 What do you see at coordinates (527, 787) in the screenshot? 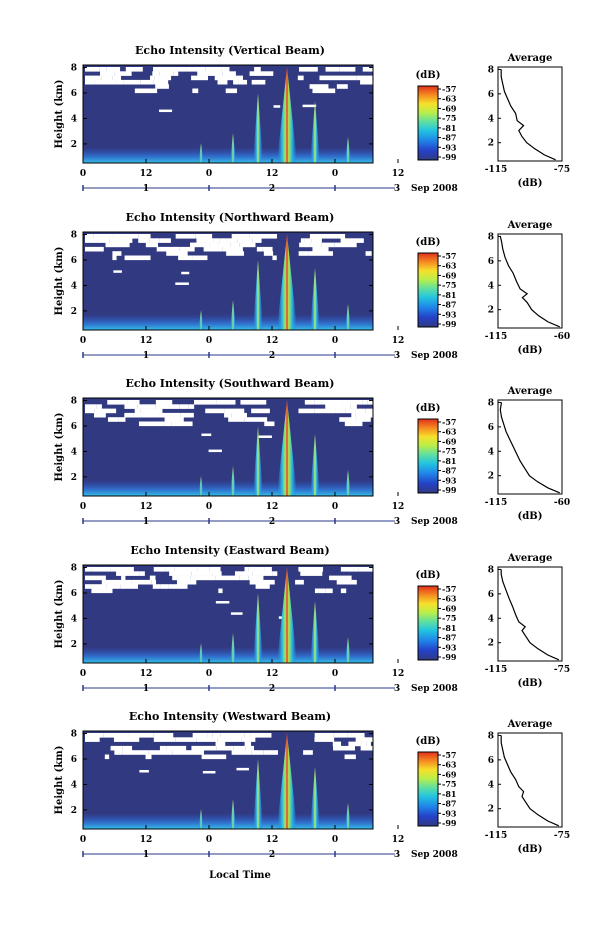
I see `average-profile: Average 2 4 6 8 -115 -75 (dB)` at bounding box center [527, 787].